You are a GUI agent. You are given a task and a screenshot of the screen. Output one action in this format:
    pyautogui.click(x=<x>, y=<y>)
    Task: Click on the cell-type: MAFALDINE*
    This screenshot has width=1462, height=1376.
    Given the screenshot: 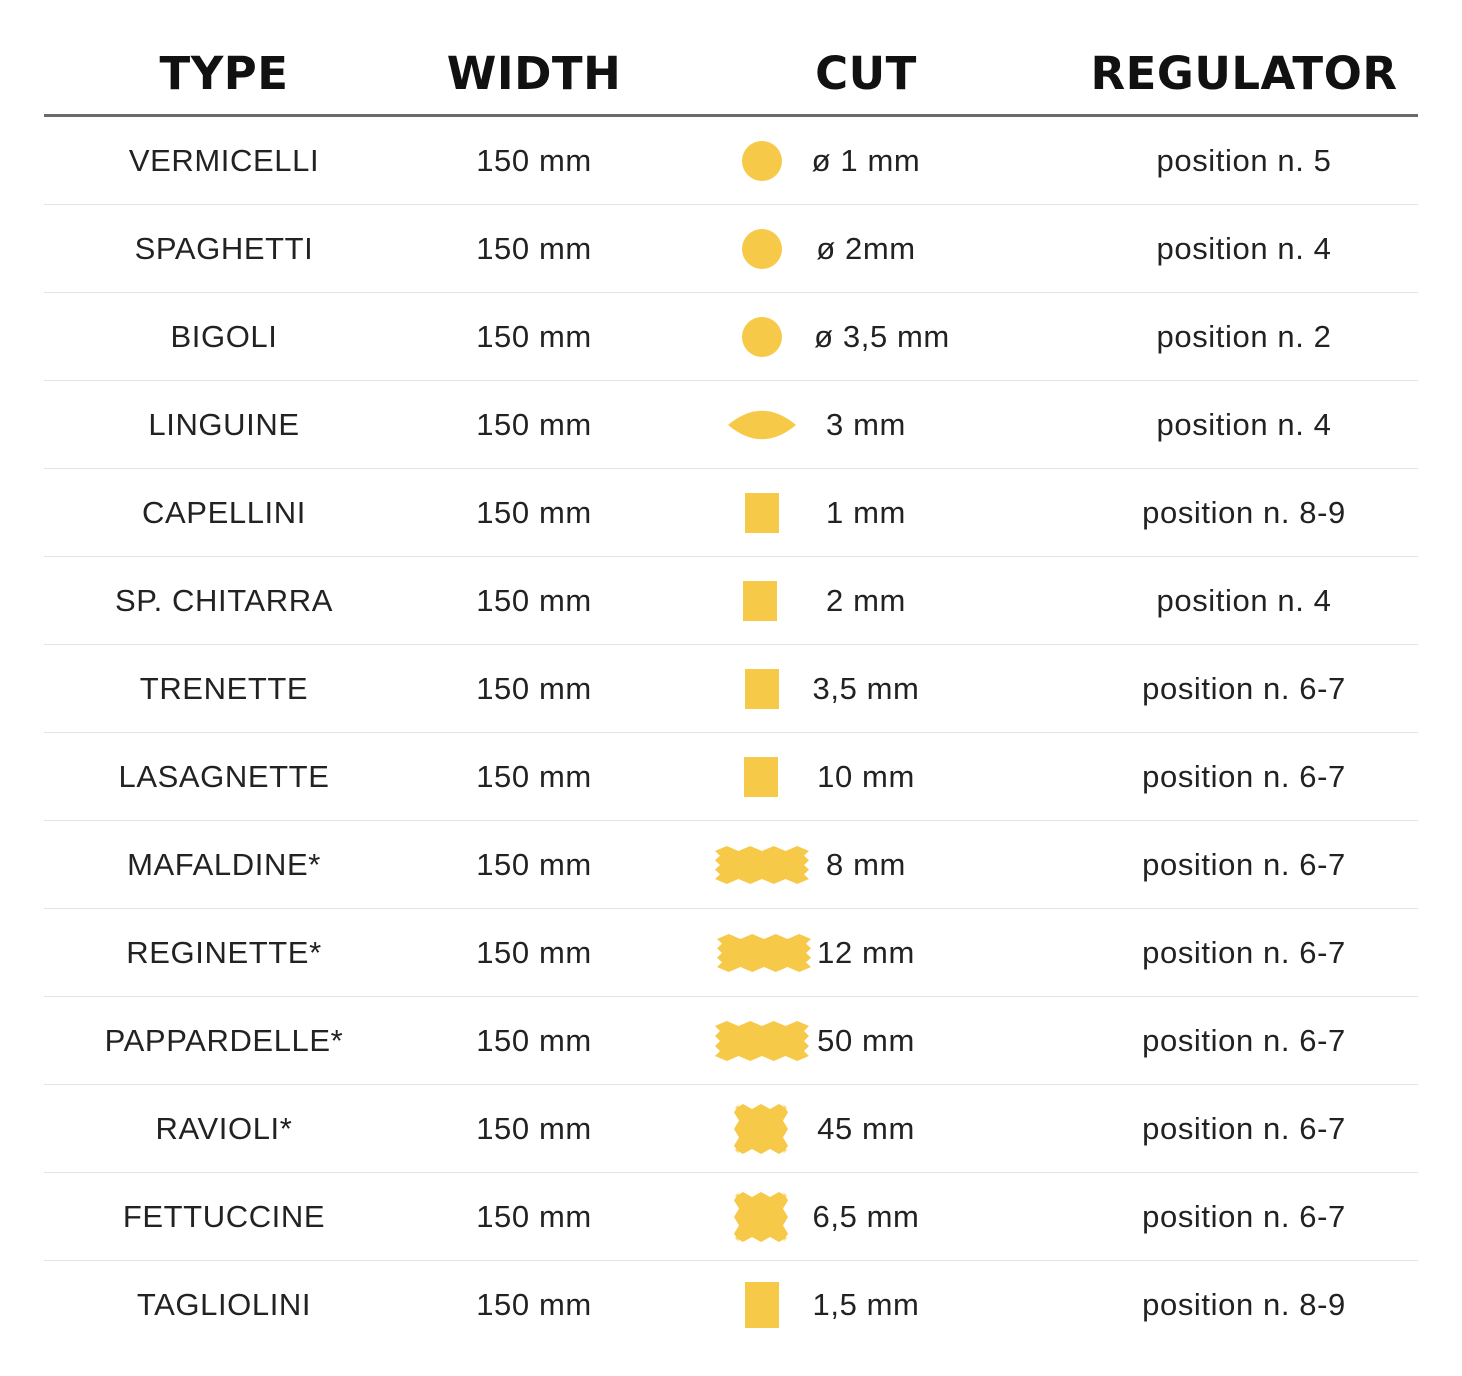 What is the action you would take?
    pyautogui.click(x=224, y=864)
    